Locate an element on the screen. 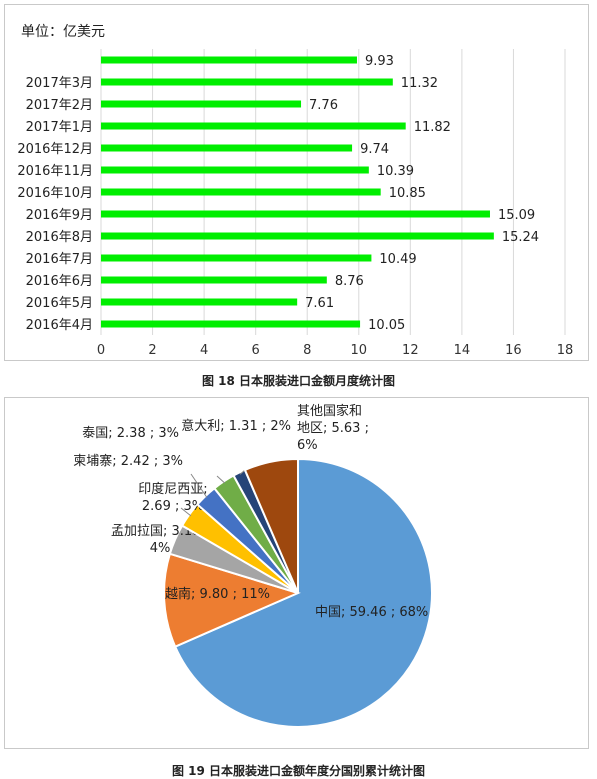 The width and height of the screenshot is (597, 779). category-label: 2017年1月 is located at coordinates (59, 127).